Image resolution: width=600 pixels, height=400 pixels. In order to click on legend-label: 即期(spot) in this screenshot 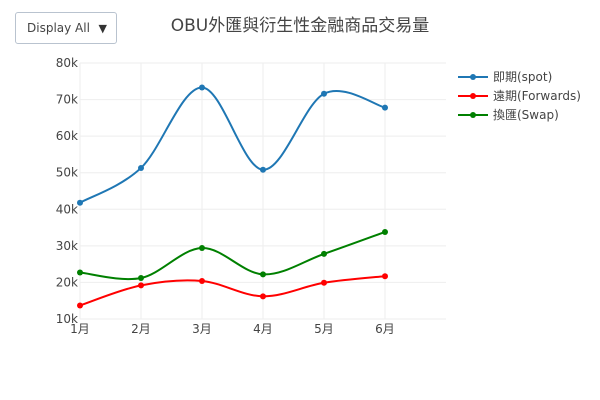, I will do `click(522, 77)`.